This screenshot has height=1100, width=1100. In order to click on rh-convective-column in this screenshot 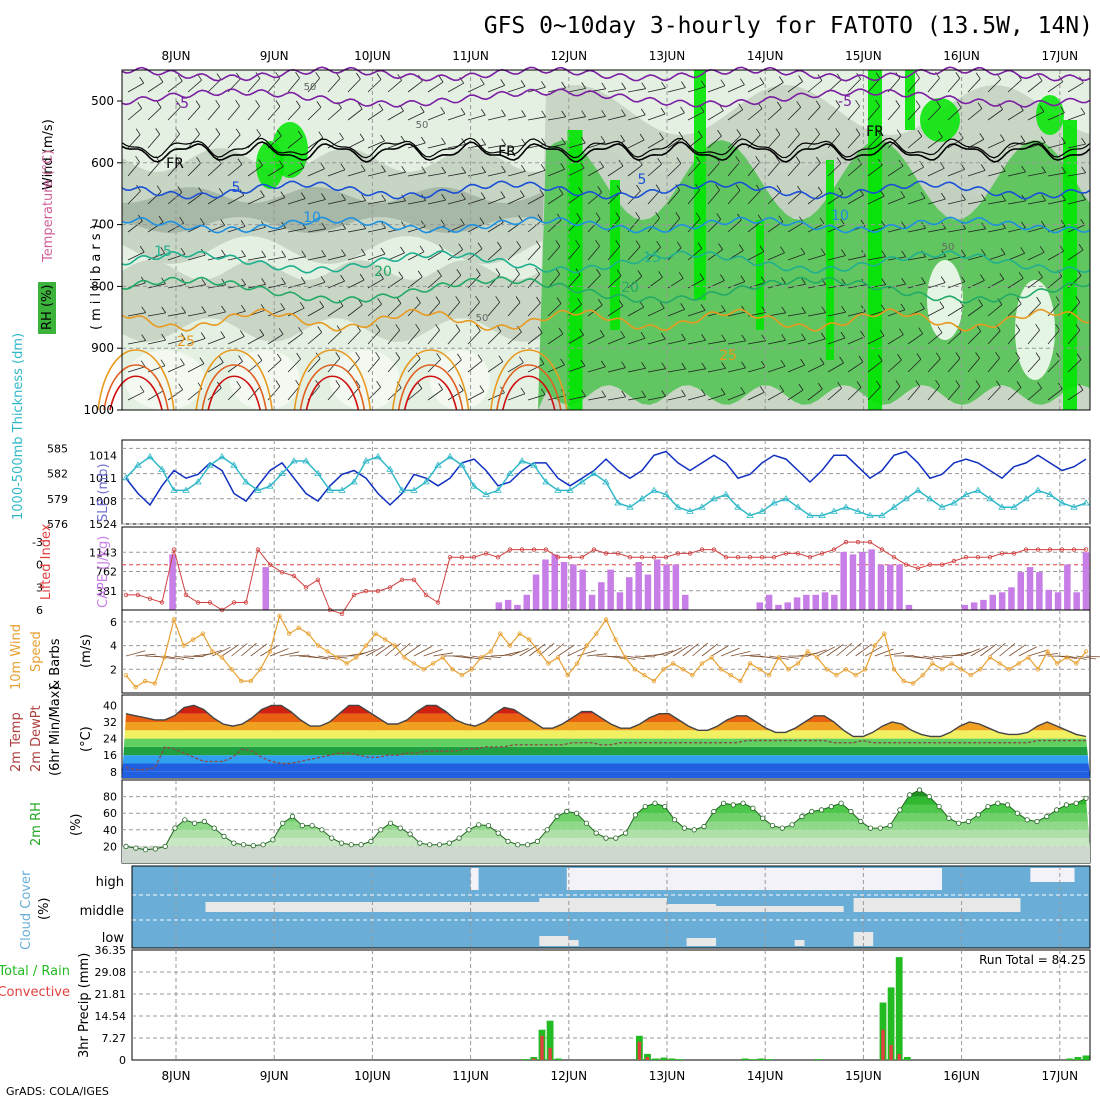, I will do `click(760, 275)`.